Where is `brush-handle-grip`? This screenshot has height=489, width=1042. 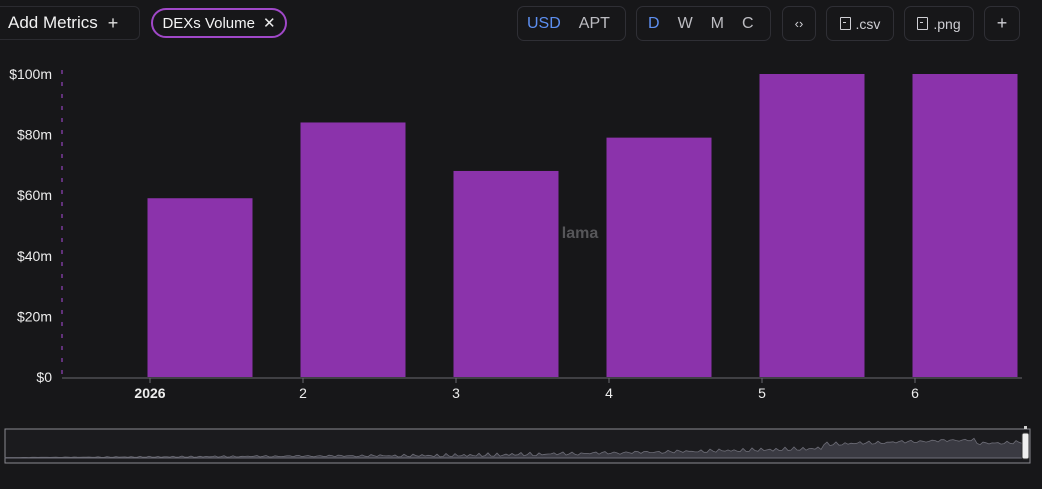
brush-handle-grip is located at coordinates (1025, 427).